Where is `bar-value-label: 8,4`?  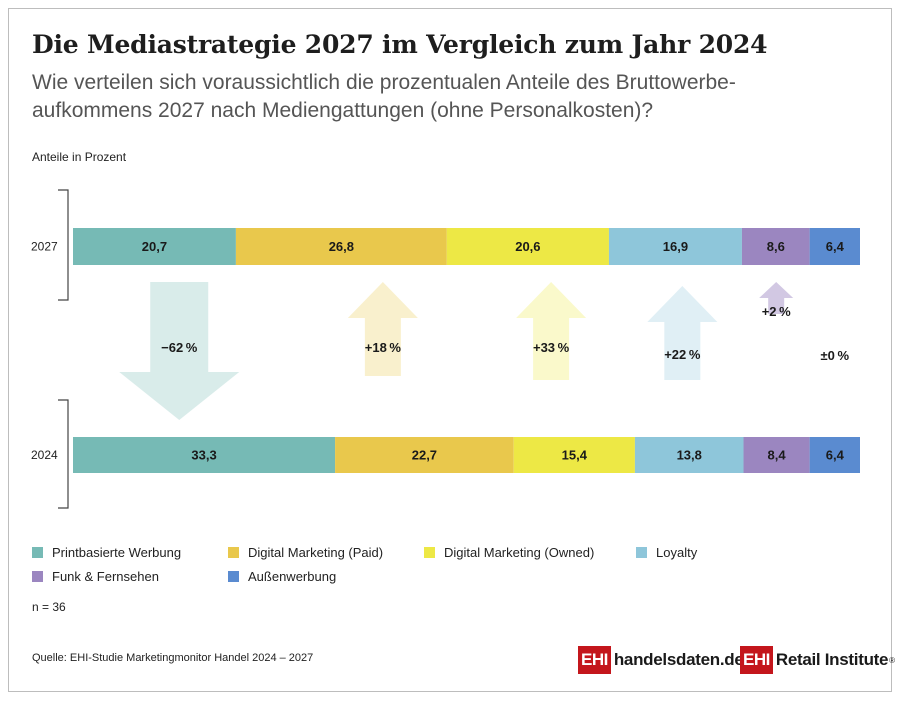
bar-value-label: 8,4 is located at coordinates (777, 455).